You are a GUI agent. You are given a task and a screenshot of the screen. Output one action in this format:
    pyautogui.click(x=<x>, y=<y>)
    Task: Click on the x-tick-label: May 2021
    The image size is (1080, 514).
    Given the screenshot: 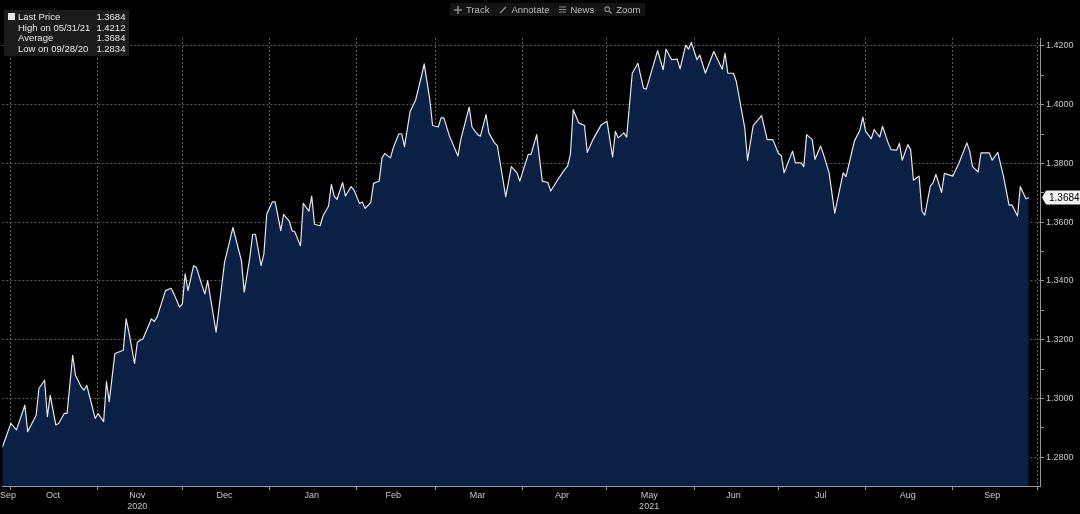 What is the action you would take?
    pyautogui.click(x=649, y=500)
    